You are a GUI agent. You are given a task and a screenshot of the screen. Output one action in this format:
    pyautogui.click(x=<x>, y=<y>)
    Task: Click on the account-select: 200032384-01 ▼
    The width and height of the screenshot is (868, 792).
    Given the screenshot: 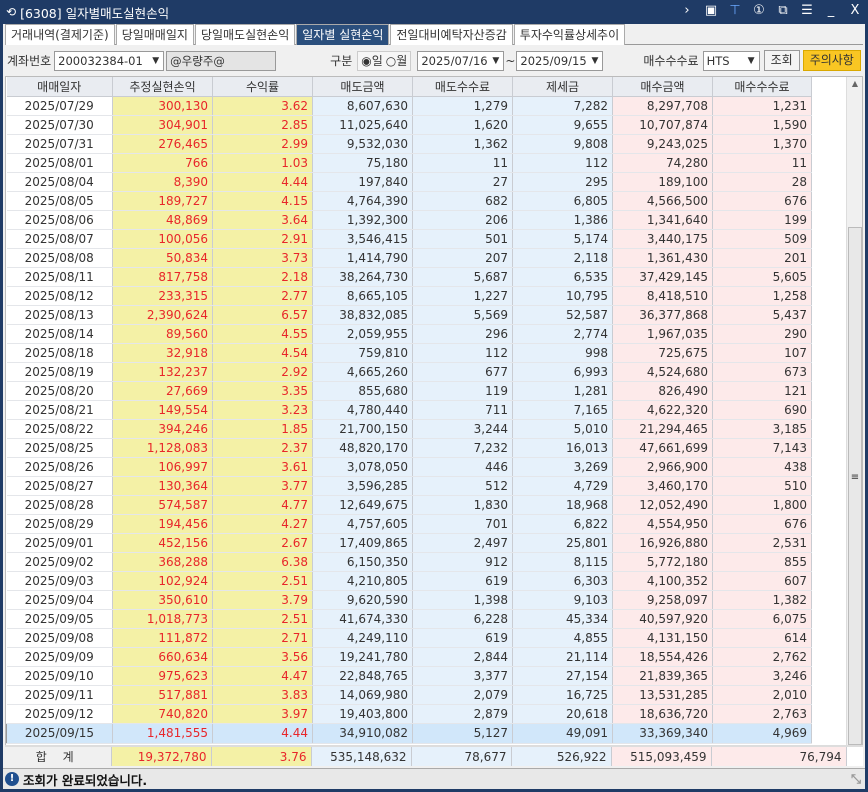 What is the action you would take?
    pyautogui.click(x=109, y=60)
    